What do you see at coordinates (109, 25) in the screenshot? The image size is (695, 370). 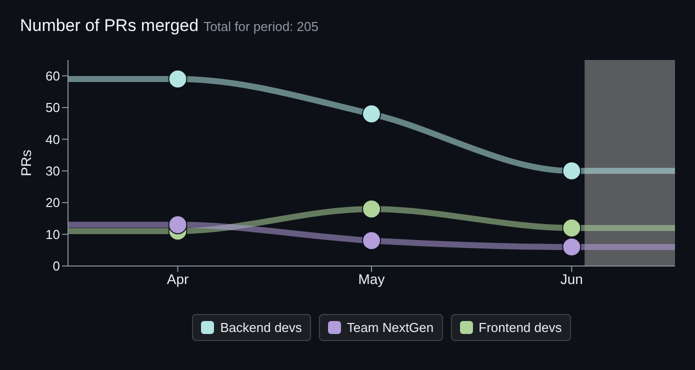 I see `chart-title: Number of PRs merged` at bounding box center [109, 25].